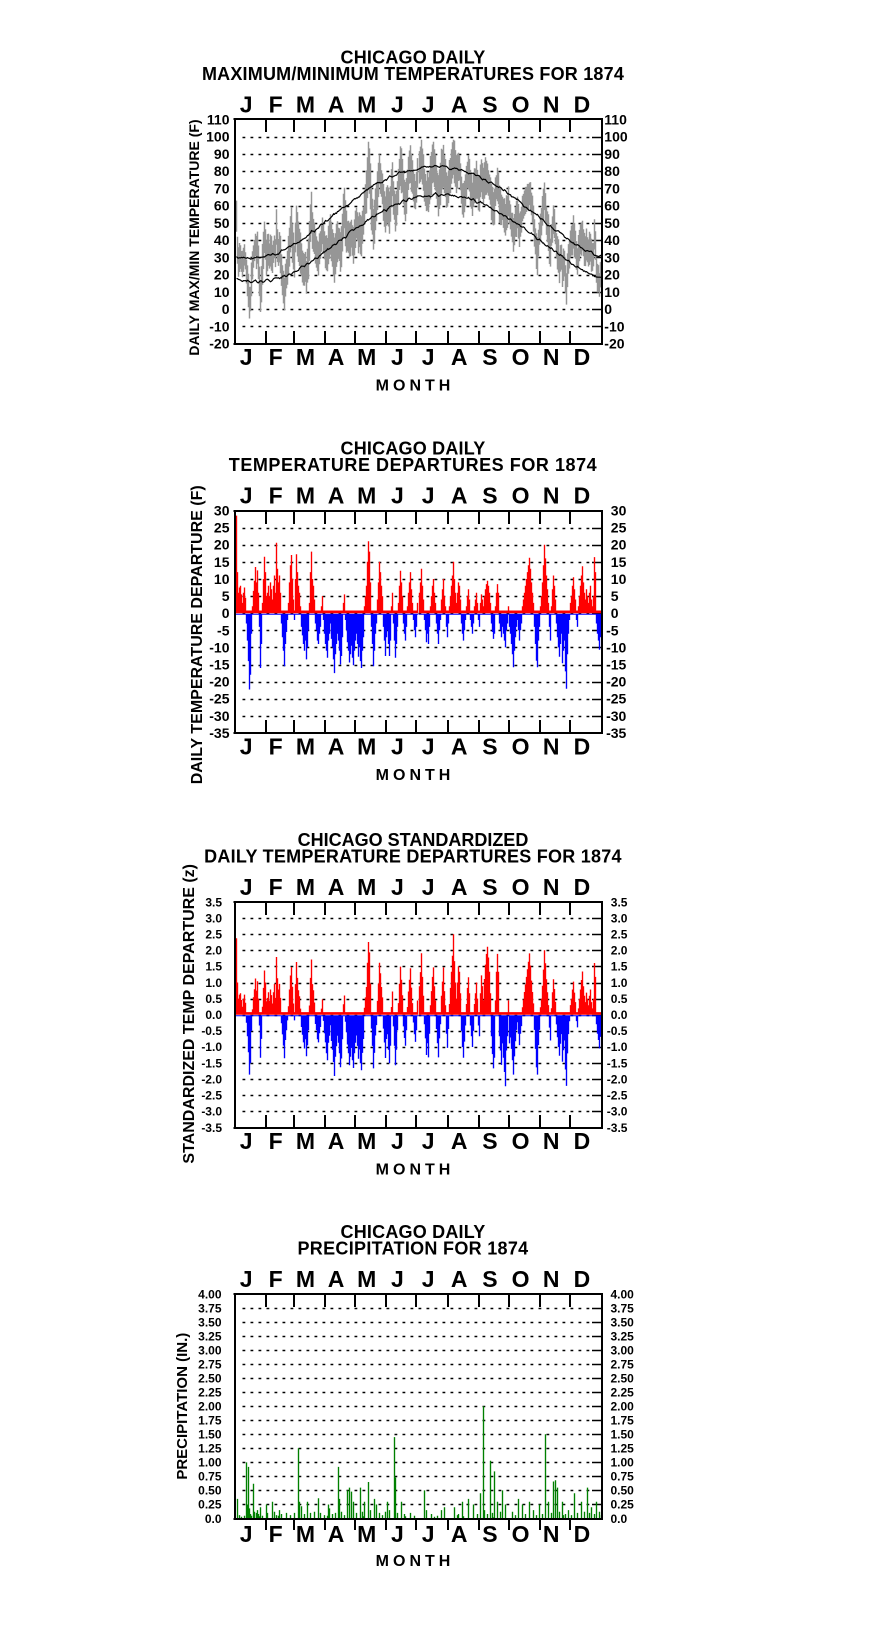 The image size is (876, 1639). What do you see at coordinates (413, 74) in the screenshot?
I see `svg-text:MAXIMUM/MINIMUM TEMPERATURES F: MAXIMUM/MINIMUM TEMPERATURES FOR 1874` at bounding box center [413, 74].